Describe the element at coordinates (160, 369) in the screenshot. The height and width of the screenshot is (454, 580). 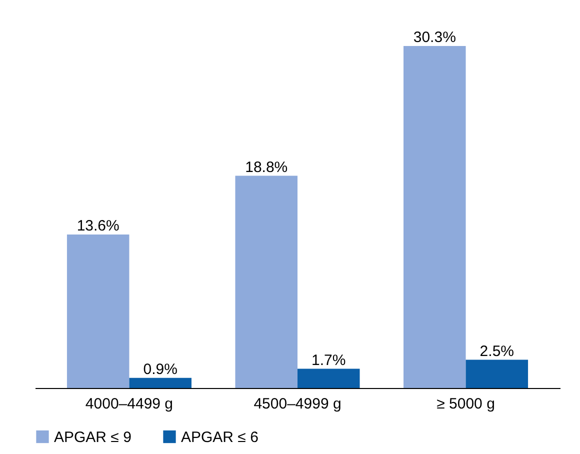
I see `data-label: 0.9%` at that location.